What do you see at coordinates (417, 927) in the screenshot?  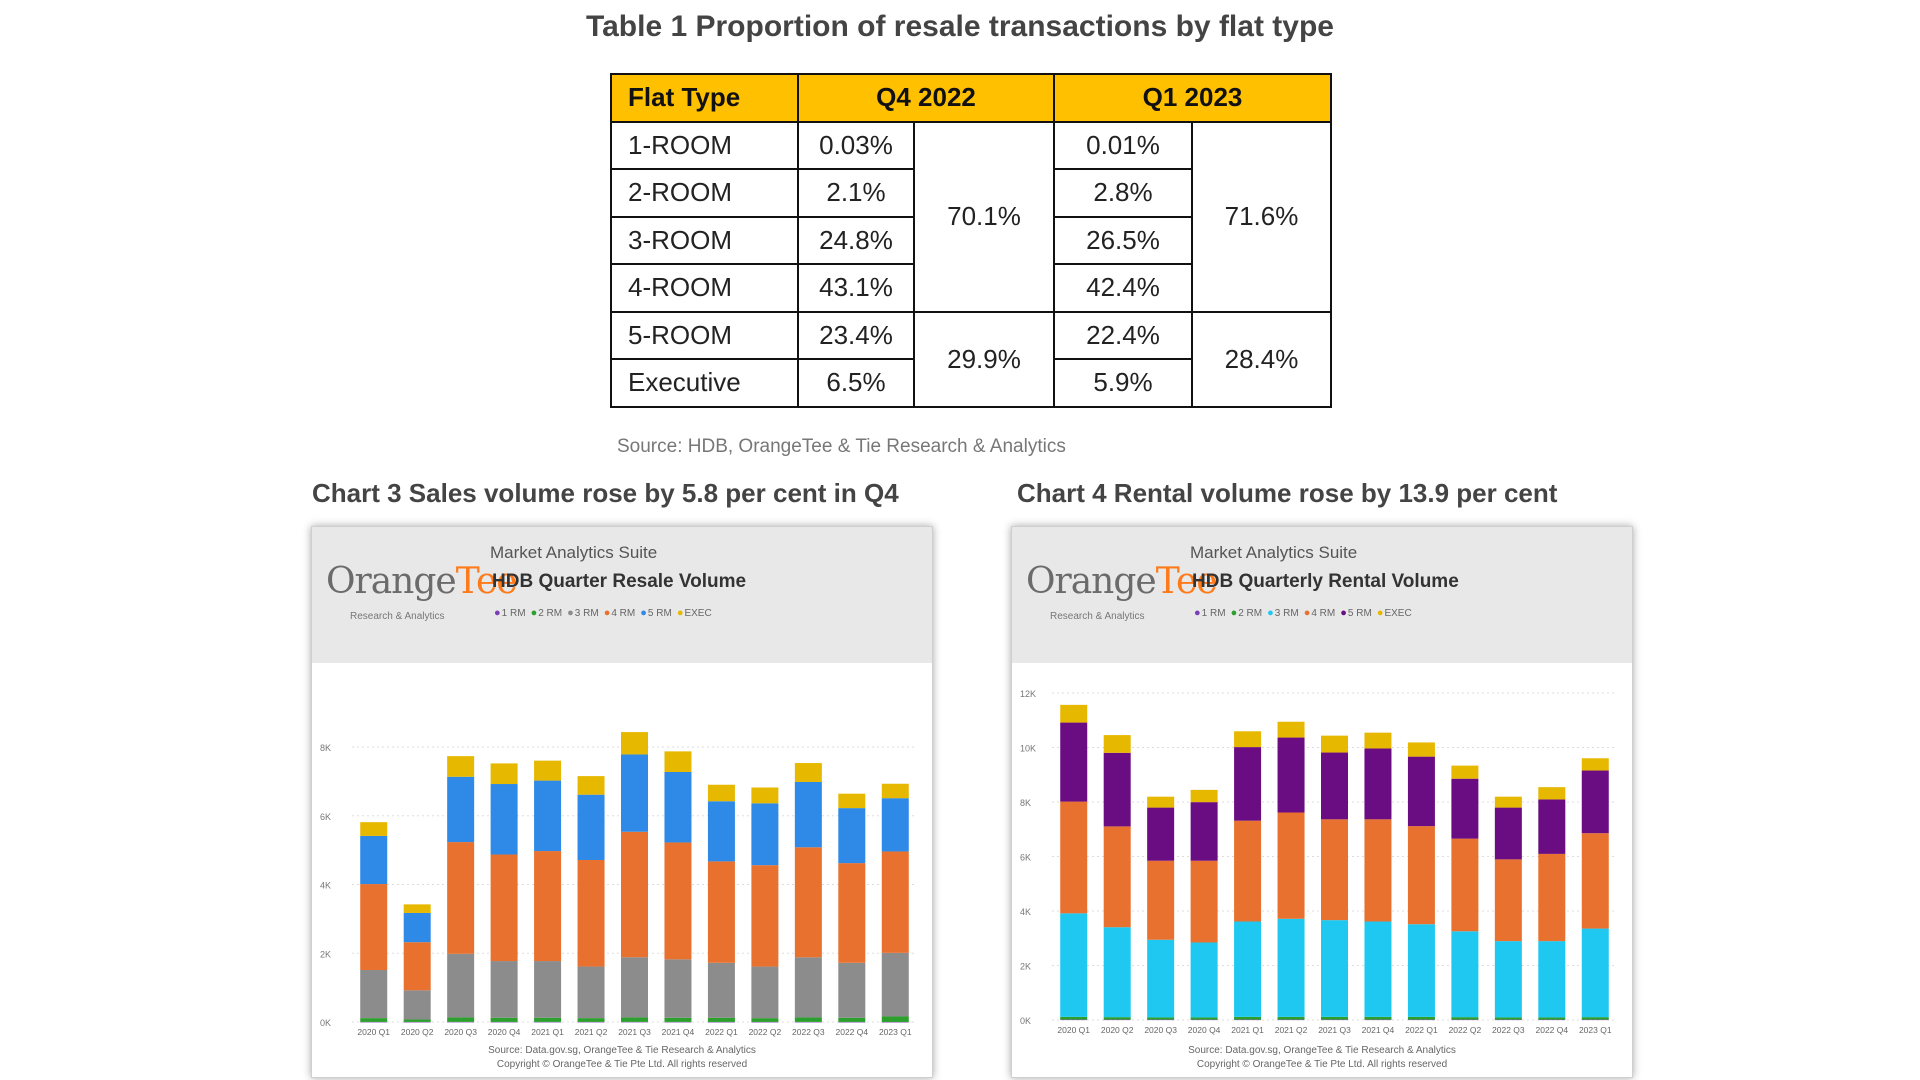 I see `bar-5-rm-2020-q2` at bounding box center [417, 927].